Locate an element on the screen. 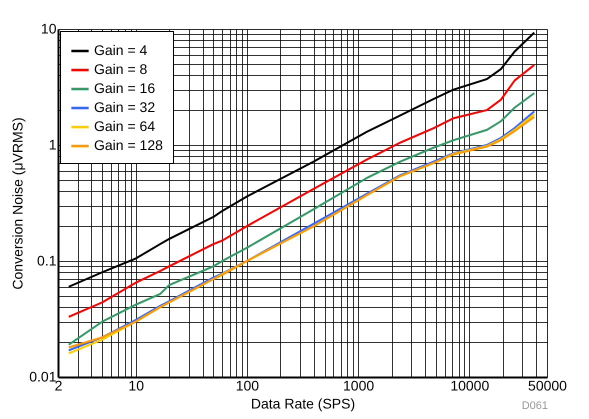 This screenshot has width=589, height=419. legend-label: Gain = 64 is located at coordinates (125, 126).